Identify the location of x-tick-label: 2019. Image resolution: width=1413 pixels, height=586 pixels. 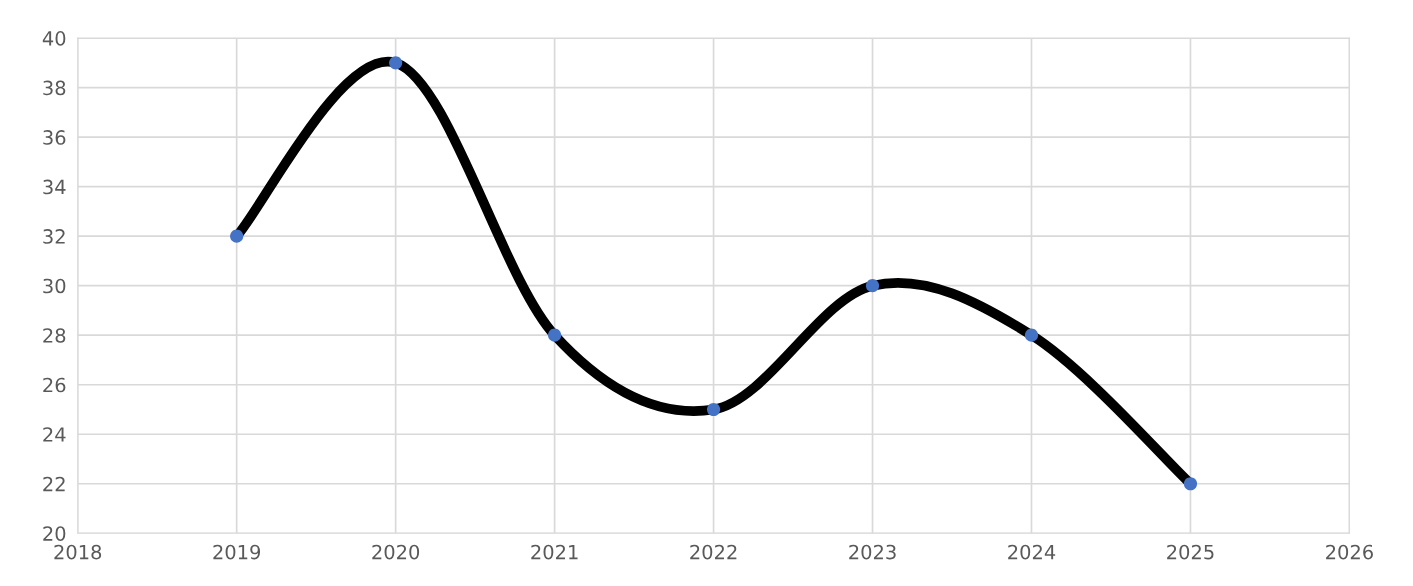
(237, 552).